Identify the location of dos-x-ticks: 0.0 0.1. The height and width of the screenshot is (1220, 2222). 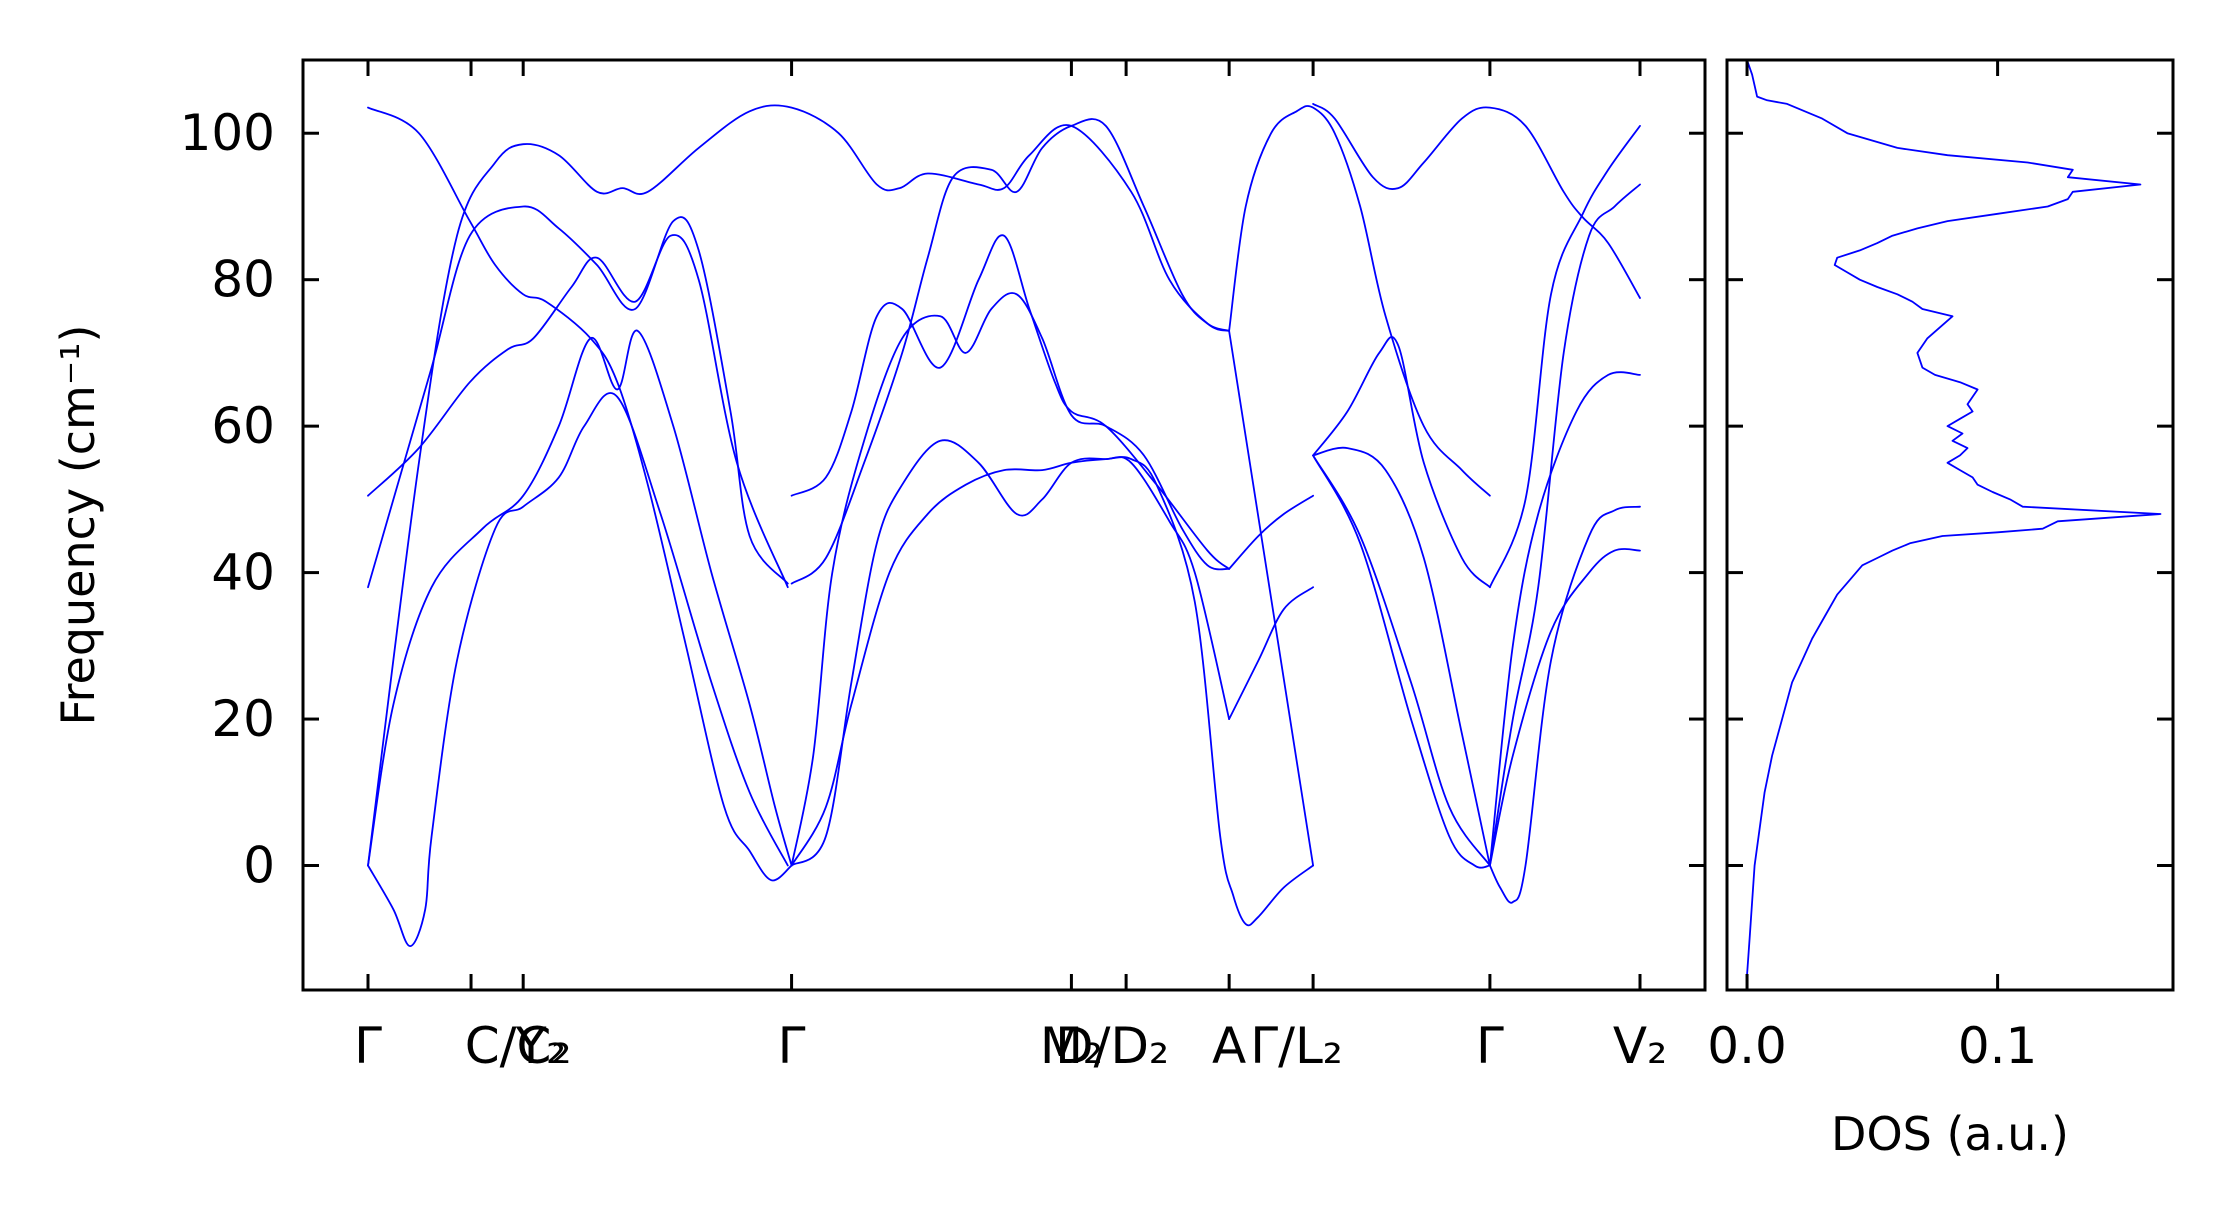
(1872, 567).